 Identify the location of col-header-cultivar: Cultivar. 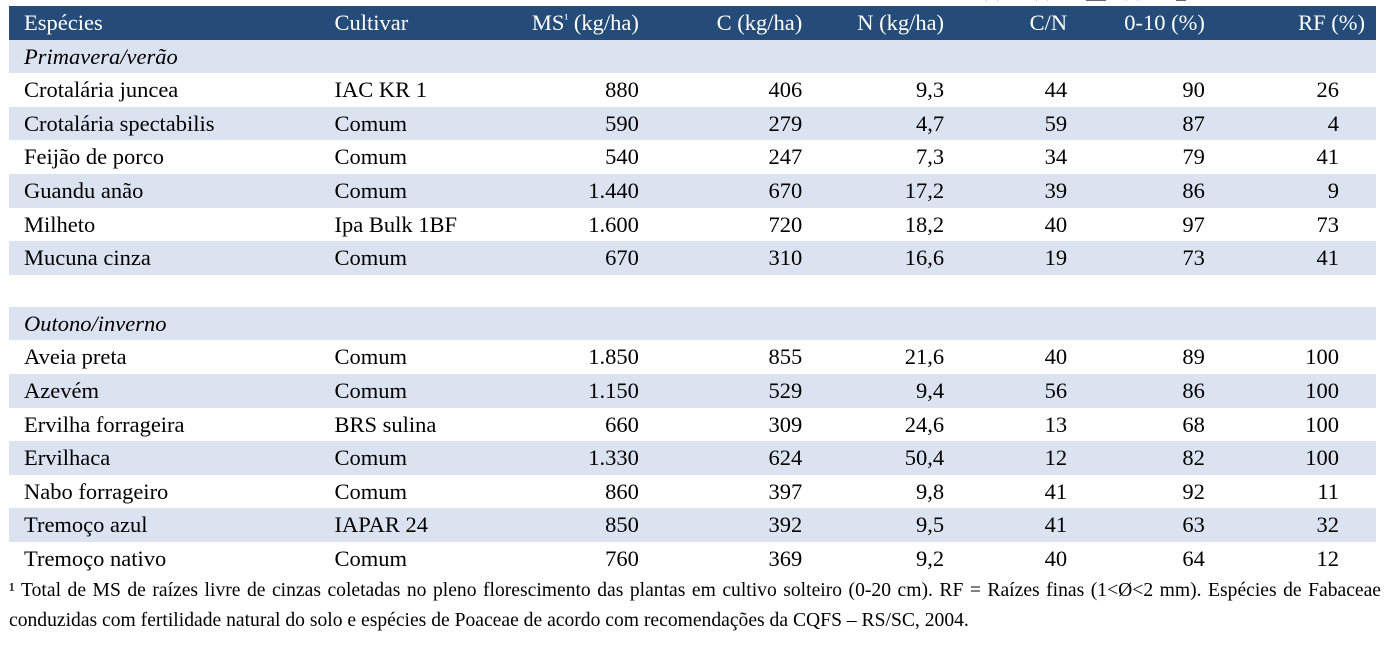
(371, 22).